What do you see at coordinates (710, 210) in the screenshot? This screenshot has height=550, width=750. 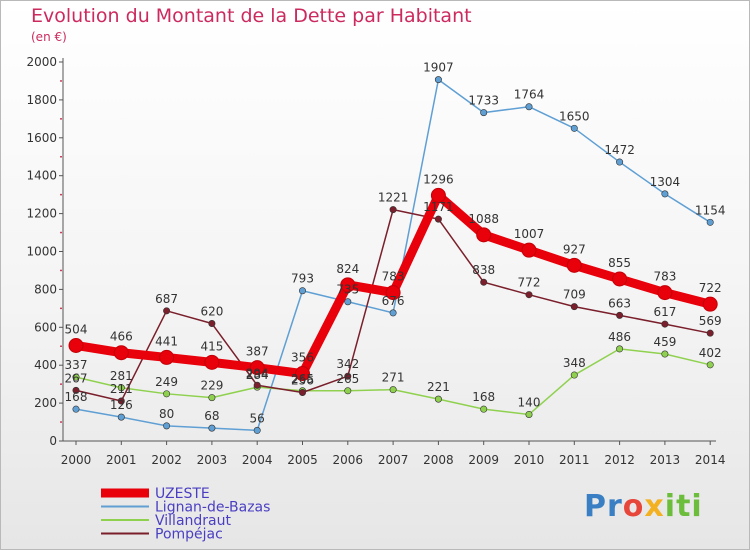 I see `data-label: 1154` at bounding box center [710, 210].